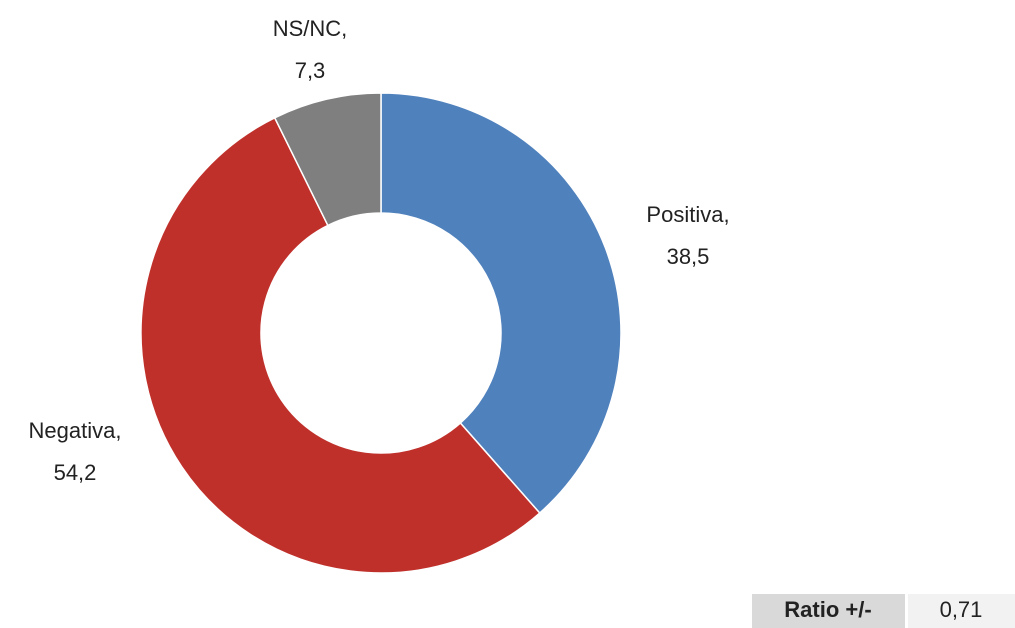 The image size is (1015, 628). I want to click on donut-slice, so click(327, 159).